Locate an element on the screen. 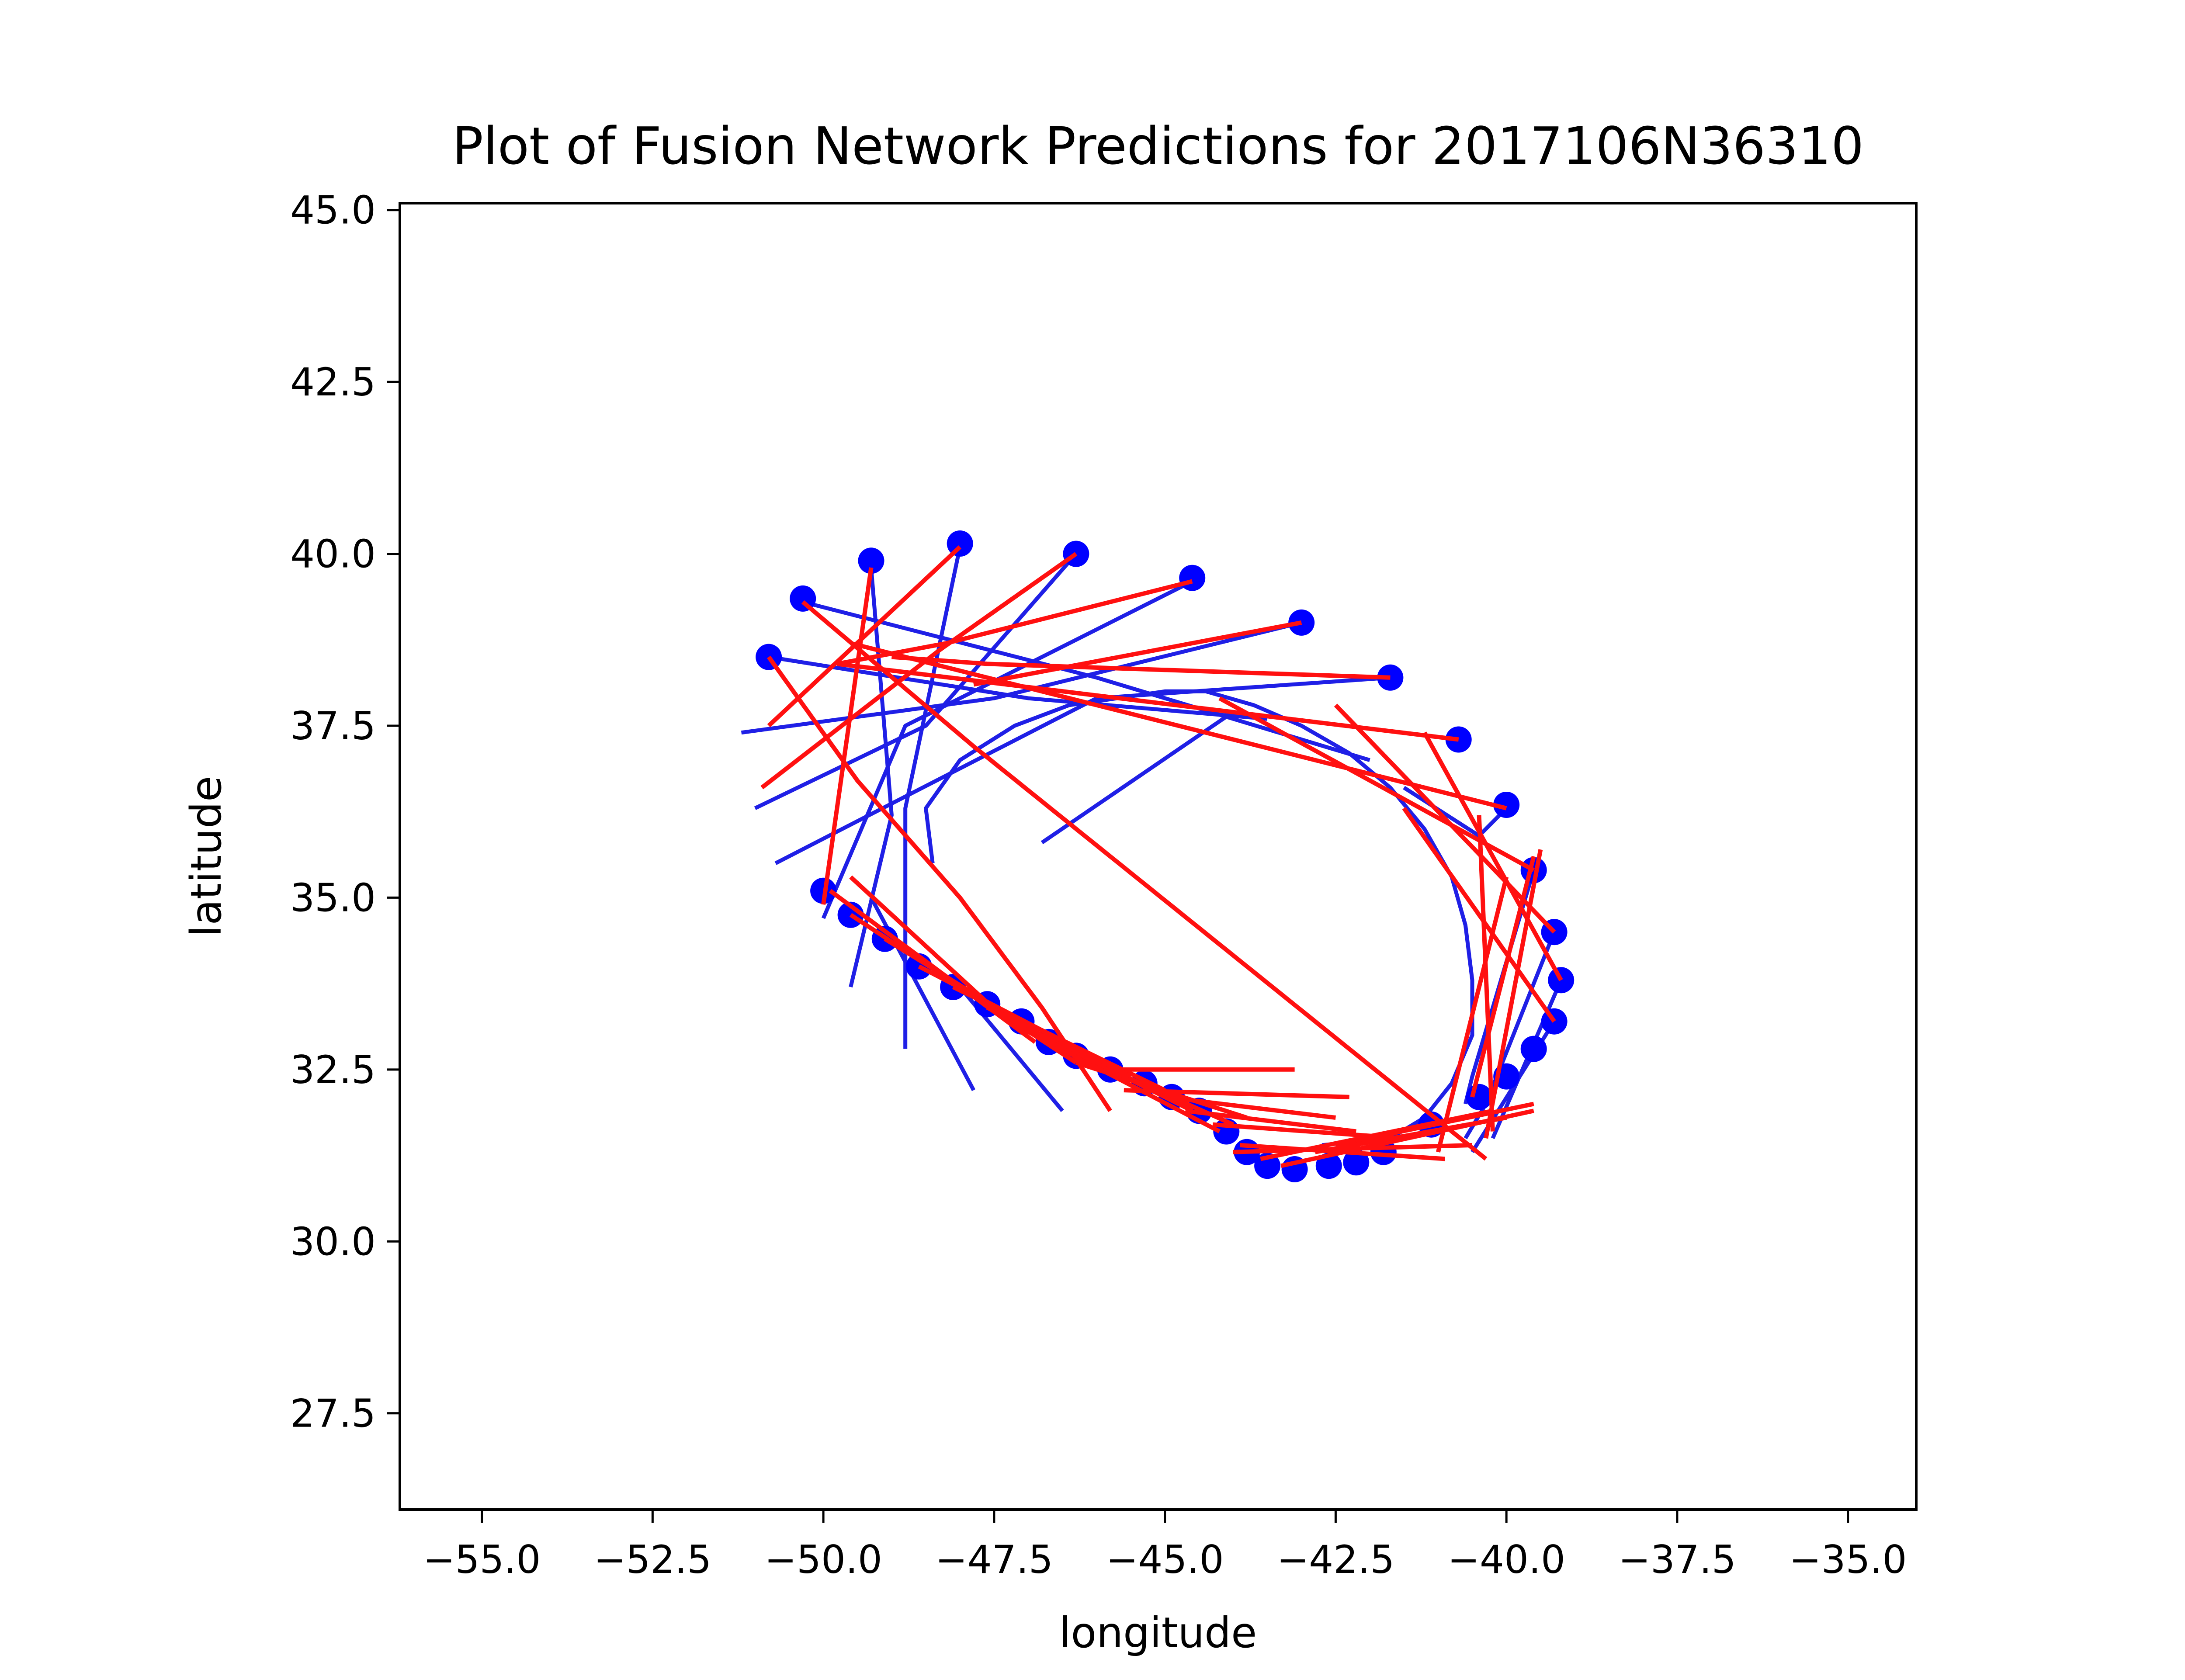 The height and width of the screenshot is (1680, 2185). x-tick-label: −42.5 is located at coordinates (1336, 1559).